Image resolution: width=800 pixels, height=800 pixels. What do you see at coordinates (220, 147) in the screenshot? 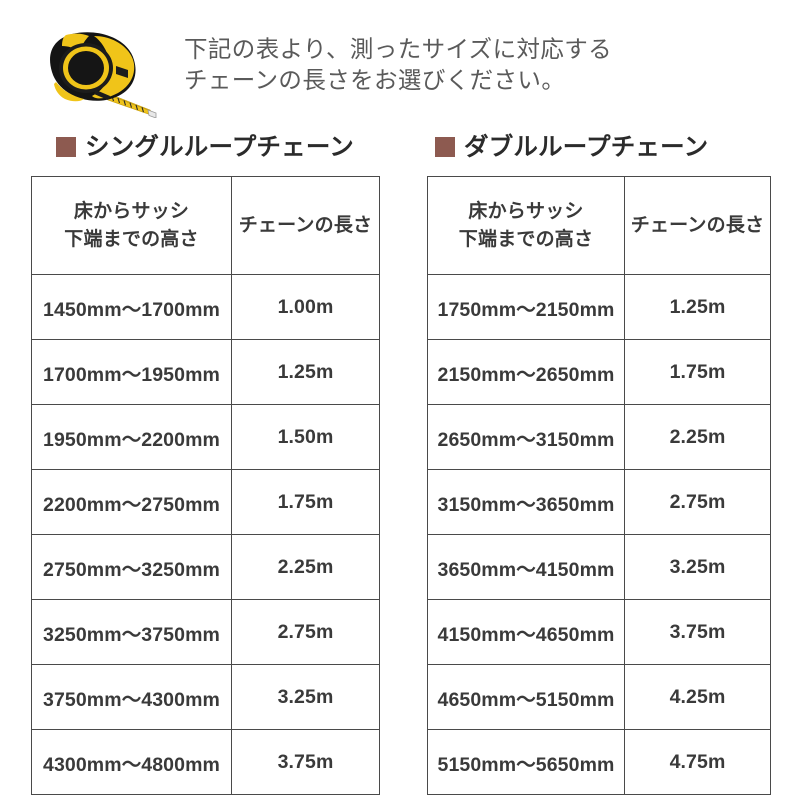
I see `section-title-label: シングルループチェーン` at bounding box center [220, 147].